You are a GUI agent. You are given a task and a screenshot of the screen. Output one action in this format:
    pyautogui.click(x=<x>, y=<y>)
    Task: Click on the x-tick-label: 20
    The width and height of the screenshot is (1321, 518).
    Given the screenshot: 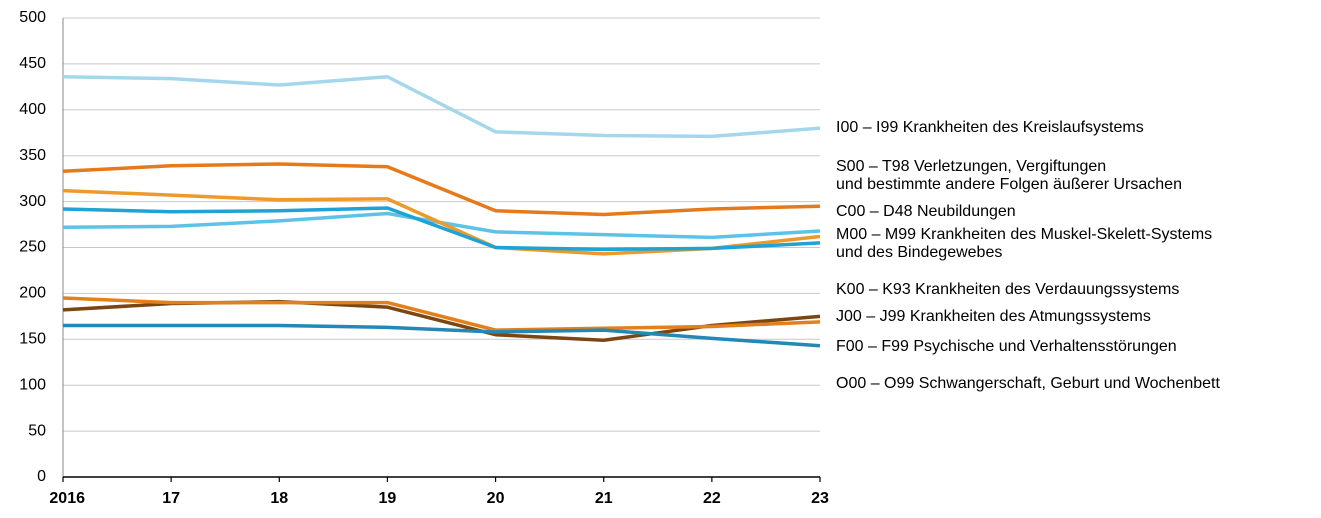 What is the action you would take?
    pyautogui.click(x=496, y=498)
    